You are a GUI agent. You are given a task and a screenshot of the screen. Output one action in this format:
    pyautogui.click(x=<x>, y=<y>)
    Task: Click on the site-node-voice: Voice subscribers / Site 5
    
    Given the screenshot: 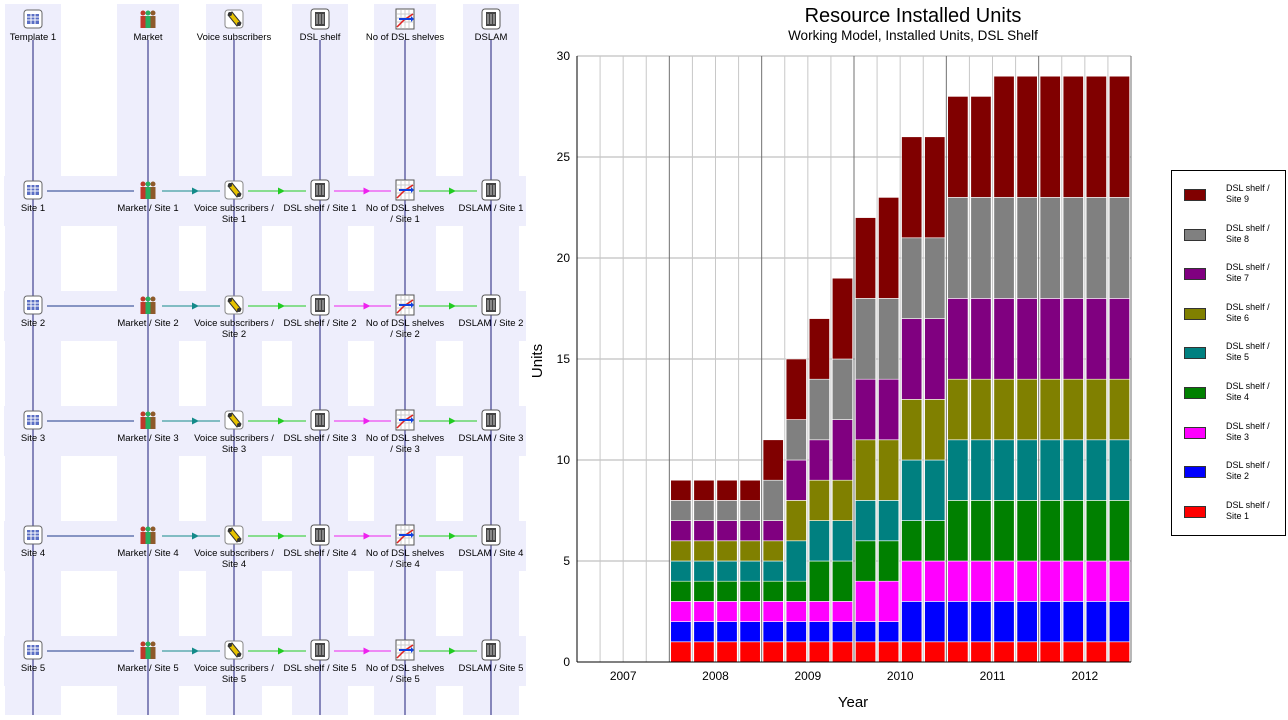 What is the action you would take?
    pyautogui.click(x=234, y=662)
    